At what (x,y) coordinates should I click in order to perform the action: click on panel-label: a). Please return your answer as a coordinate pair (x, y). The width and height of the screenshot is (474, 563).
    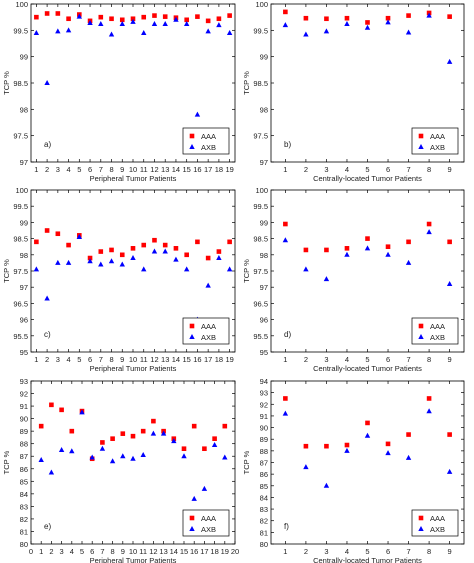
    Looking at the image, I should click on (47, 144).